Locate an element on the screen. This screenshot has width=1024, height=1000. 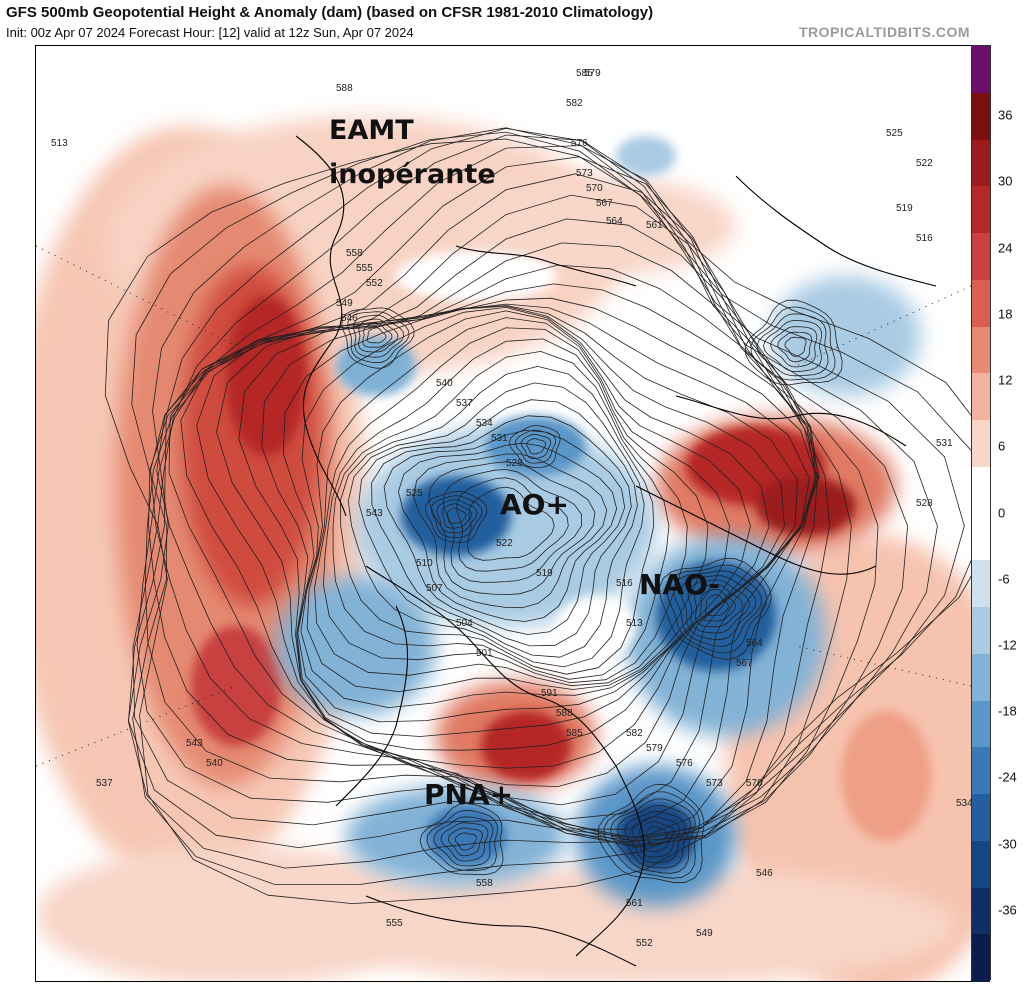
contour-label: 552 is located at coordinates (644, 943).